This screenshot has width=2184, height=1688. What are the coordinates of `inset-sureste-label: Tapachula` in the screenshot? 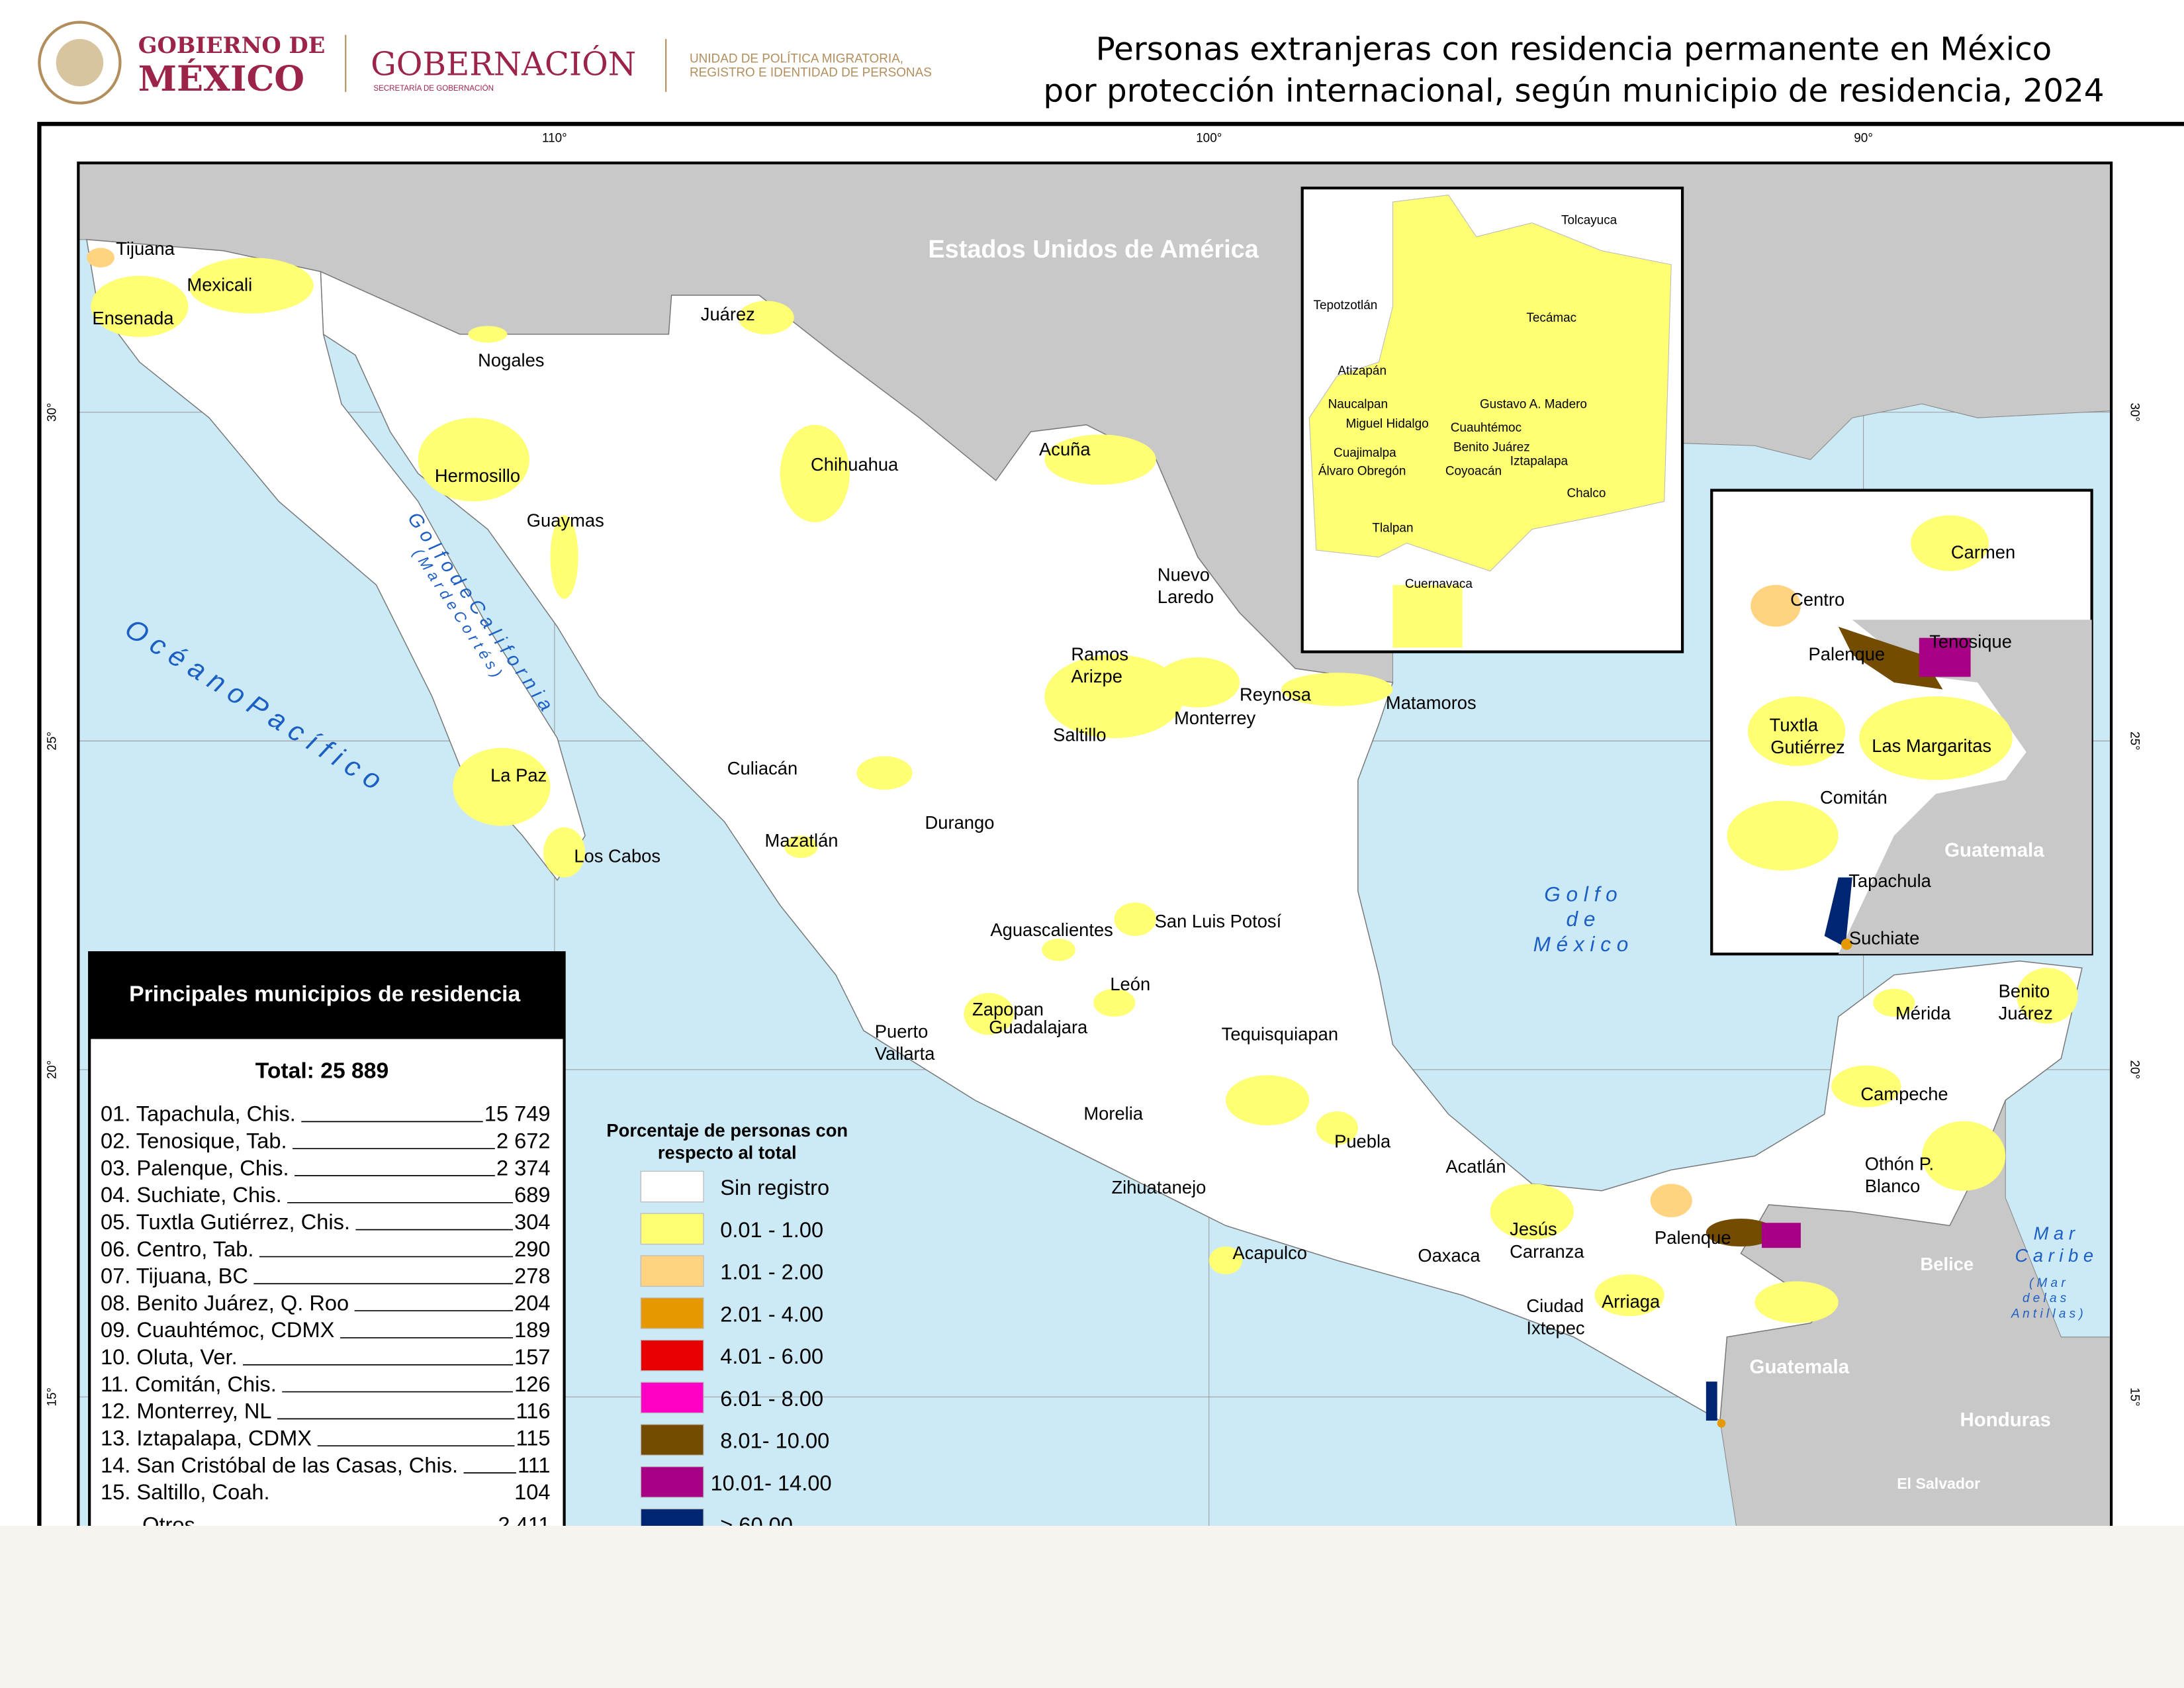 It's located at (1889, 880).